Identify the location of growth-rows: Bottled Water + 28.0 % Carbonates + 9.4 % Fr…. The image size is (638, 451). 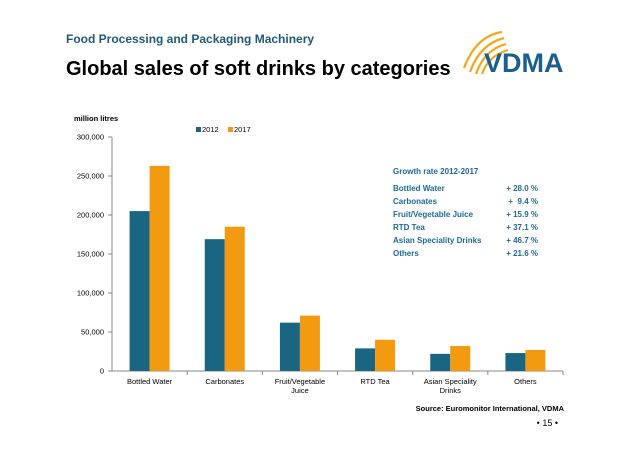
(465, 221).